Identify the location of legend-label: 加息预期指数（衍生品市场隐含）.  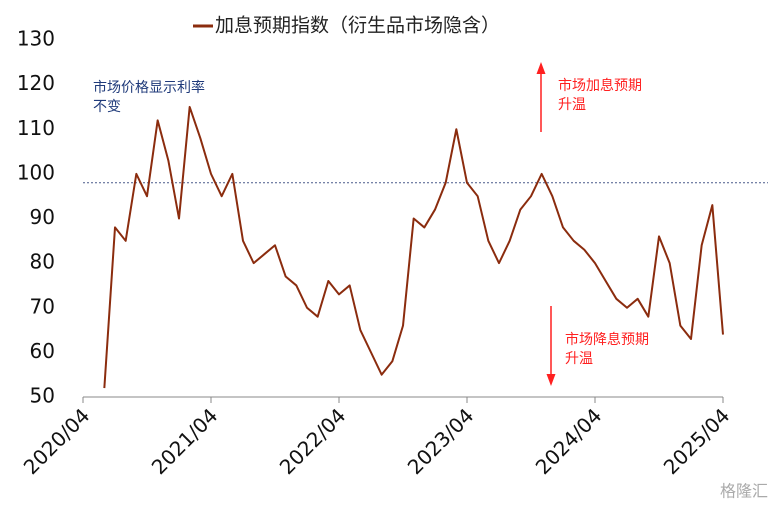
(357, 26).